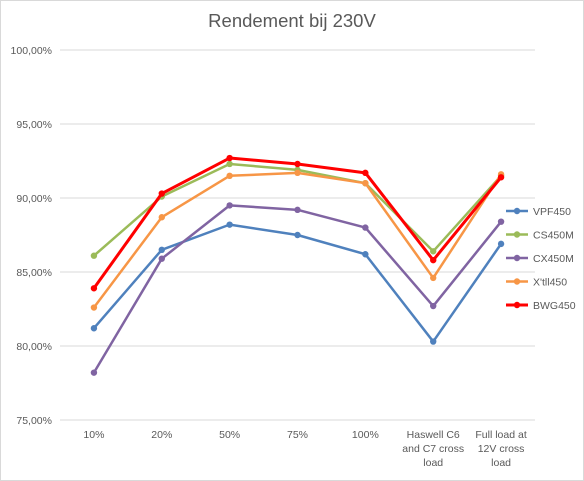 The width and height of the screenshot is (584, 481). What do you see at coordinates (34, 125) in the screenshot?
I see `y-tick-label: 95,00%` at bounding box center [34, 125].